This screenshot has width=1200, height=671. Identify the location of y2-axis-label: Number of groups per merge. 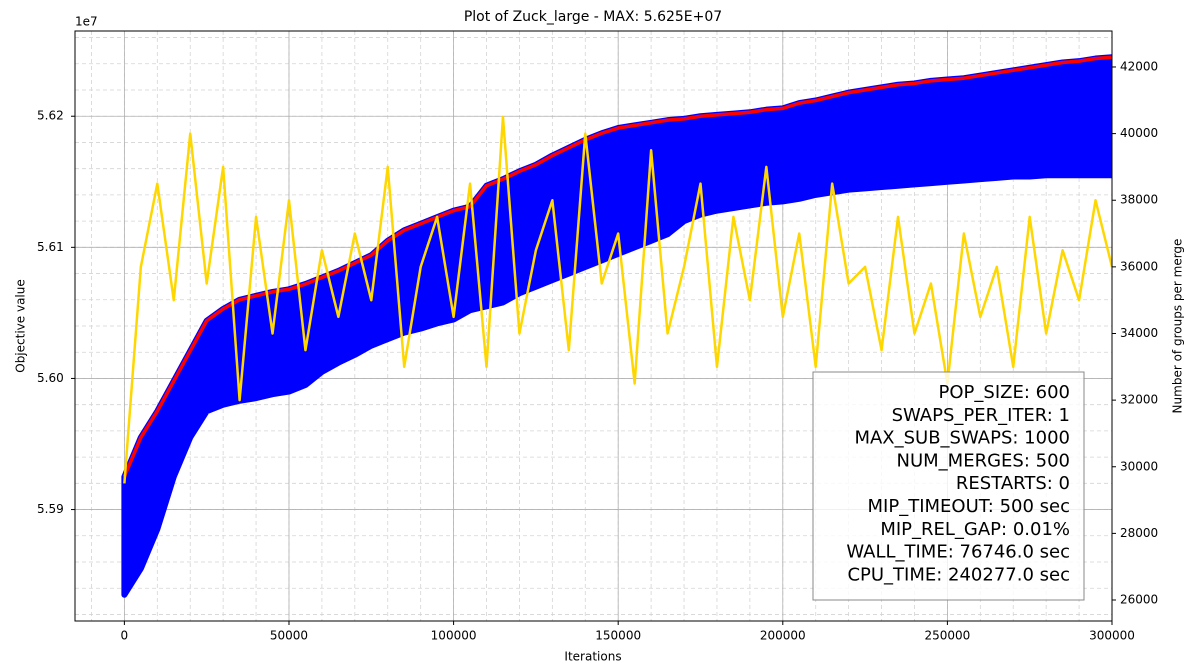
(1178, 326).